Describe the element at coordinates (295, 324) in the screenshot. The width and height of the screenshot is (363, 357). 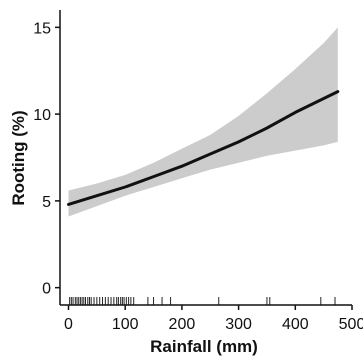
I see `x-tick-label: 400` at that location.